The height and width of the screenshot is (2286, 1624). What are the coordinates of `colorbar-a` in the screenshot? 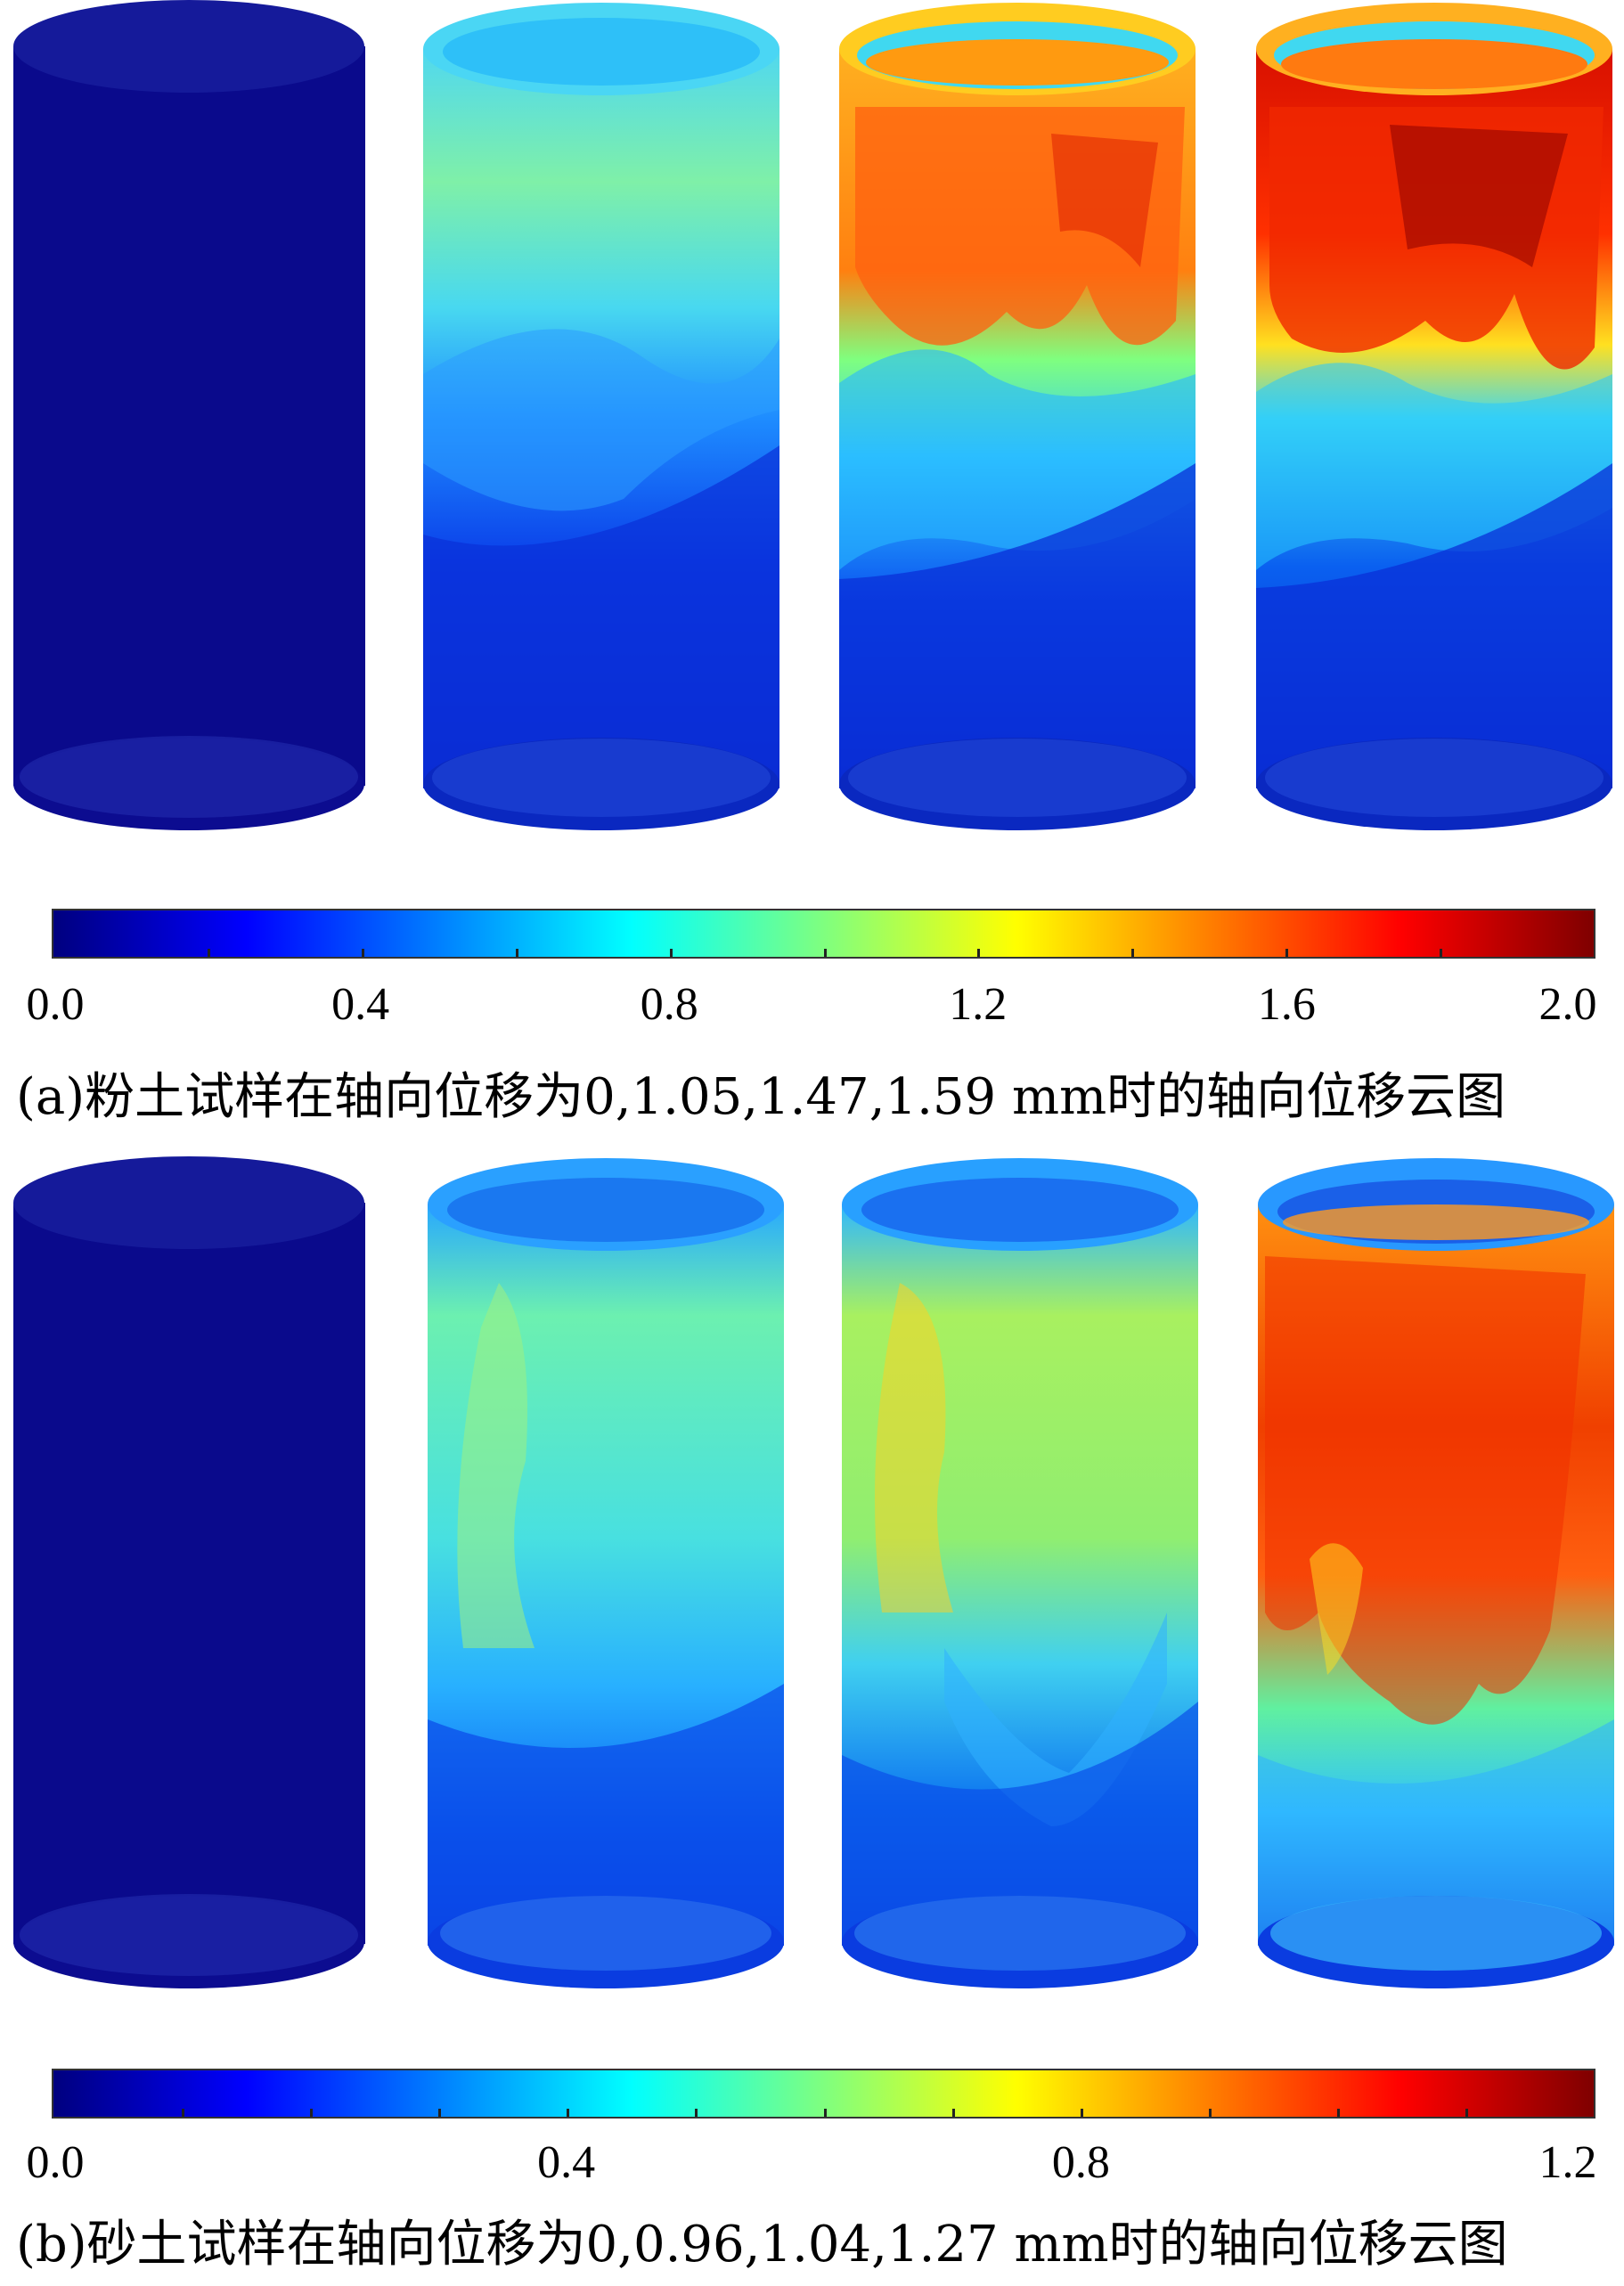 It's located at (823, 934).